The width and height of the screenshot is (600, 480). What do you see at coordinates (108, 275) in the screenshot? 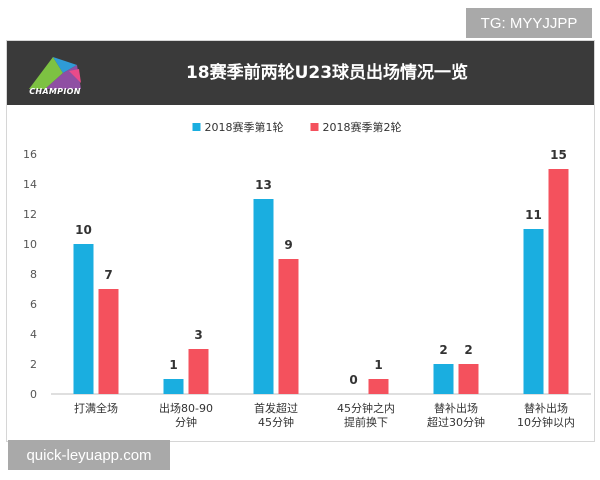
I see `data-label: 7` at bounding box center [108, 275].